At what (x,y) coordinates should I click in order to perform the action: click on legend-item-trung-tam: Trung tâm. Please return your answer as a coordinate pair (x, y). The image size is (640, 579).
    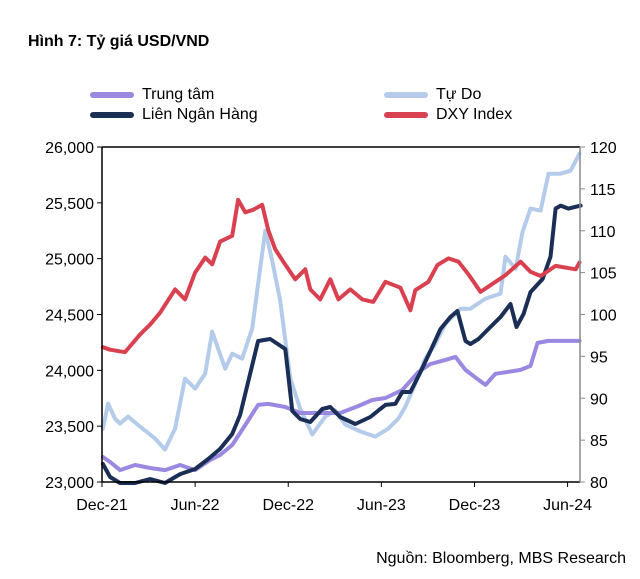
    Looking at the image, I should click on (152, 95).